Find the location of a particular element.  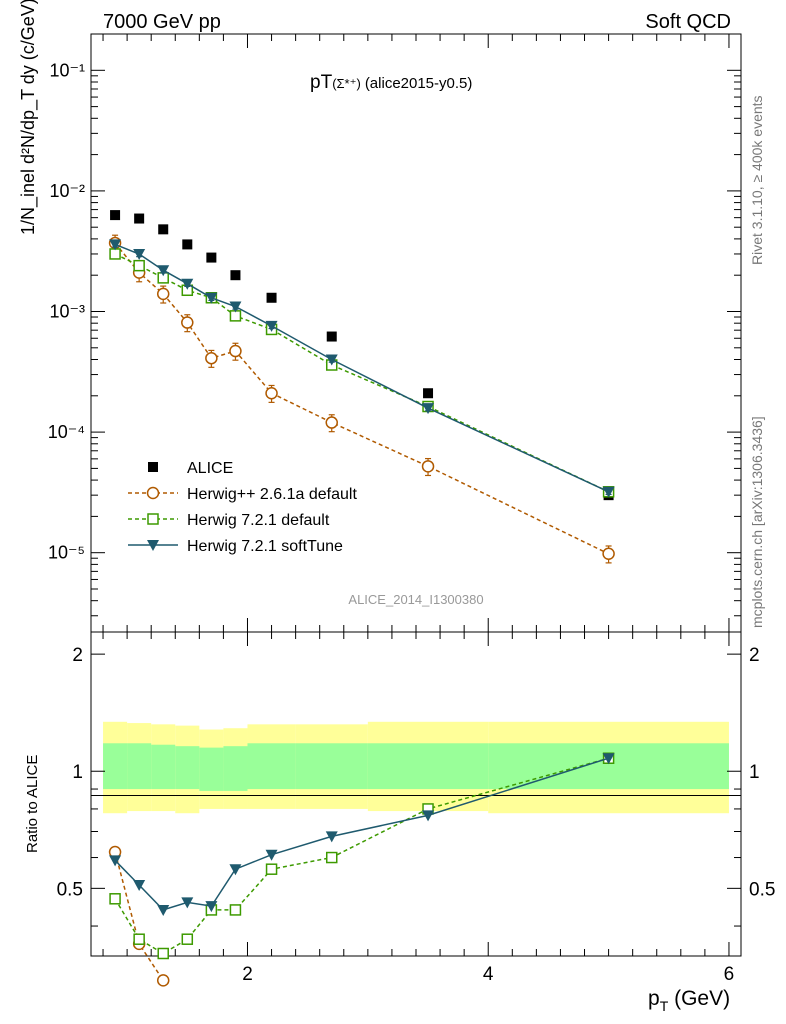

header-right-label: Soft QCD is located at coordinates (688, 22).